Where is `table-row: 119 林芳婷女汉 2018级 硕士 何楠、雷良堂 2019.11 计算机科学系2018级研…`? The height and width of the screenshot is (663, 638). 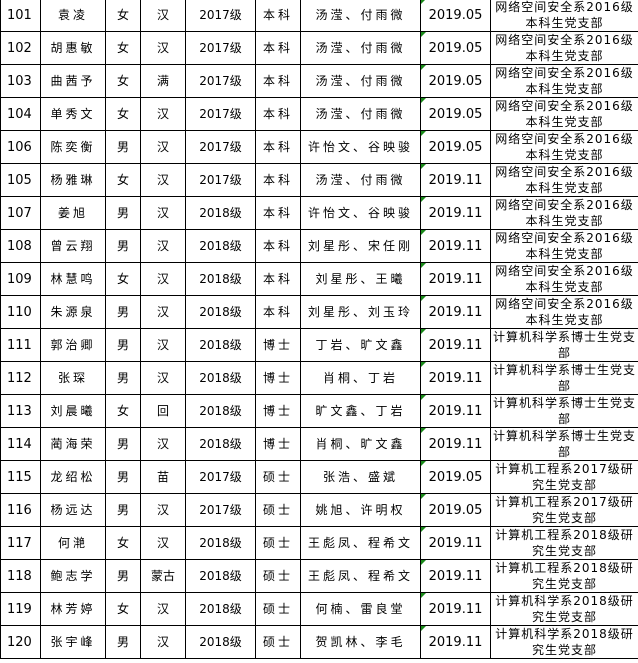 table-row: 119 林芳婷女汉 2018级 硕士 何楠、雷良堂 2019.11 计算机科学系2018级研… is located at coordinates (319, 609).